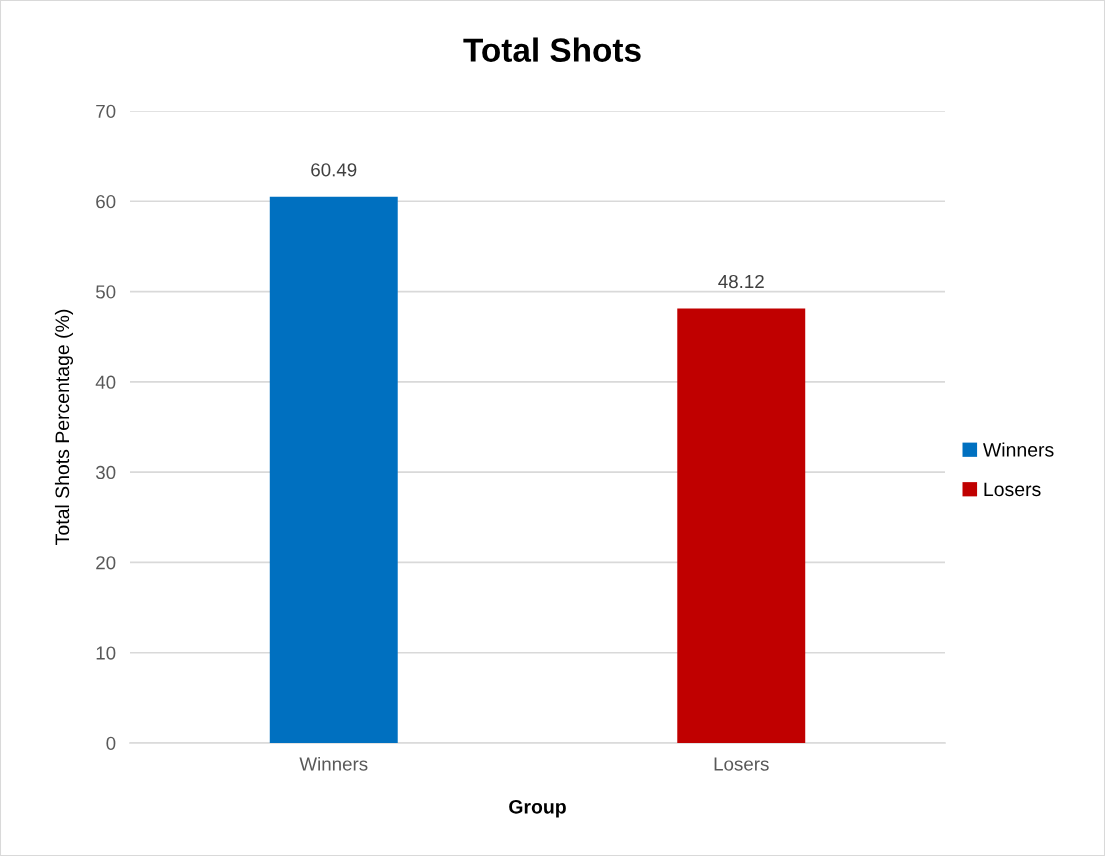 The image size is (1105, 856). What do you see at coordinates (106, 292) in the screenshot?
I see `y-tick-label: 50` at bounding box center [106, 292].